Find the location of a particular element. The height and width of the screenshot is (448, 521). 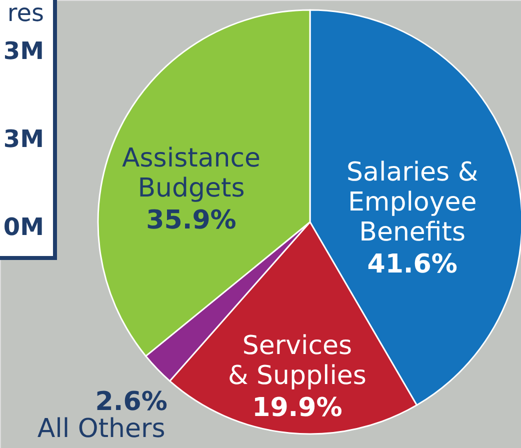

text: 0M is located at coordinates (23, 227).